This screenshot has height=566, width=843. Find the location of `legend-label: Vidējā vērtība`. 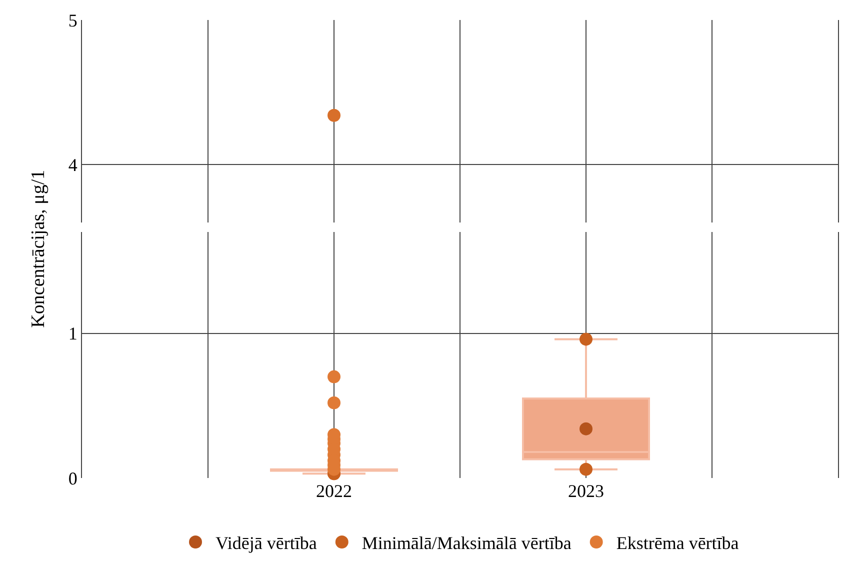

legend-label: Vidējā vērtība is located at coordinates (266, 543).